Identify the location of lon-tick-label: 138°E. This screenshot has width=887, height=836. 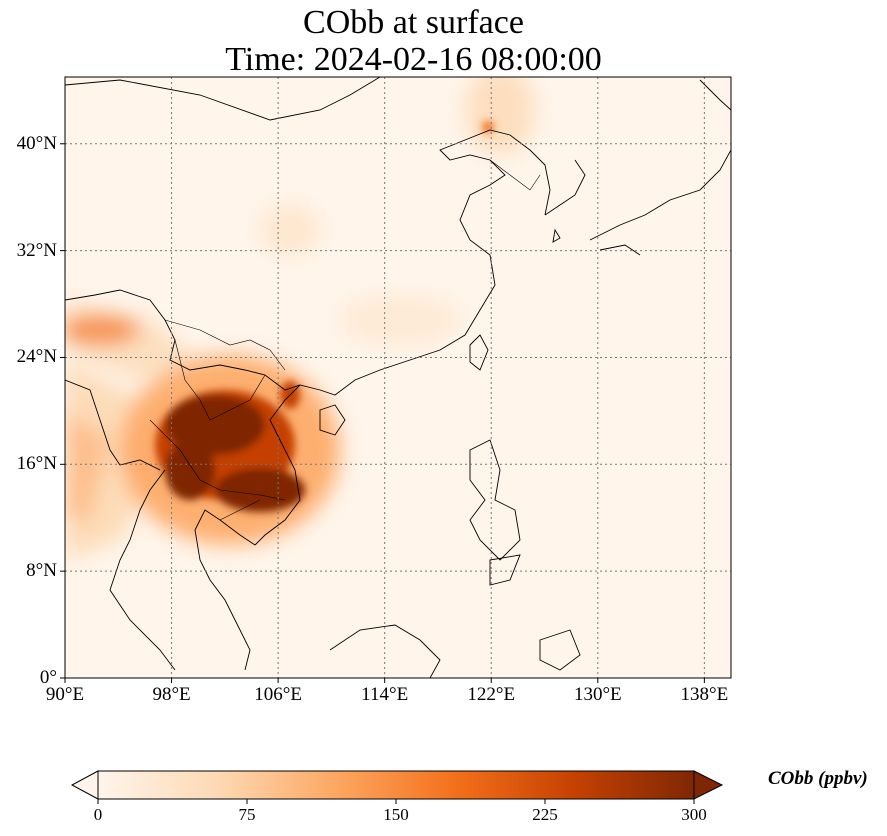
(704, 694).